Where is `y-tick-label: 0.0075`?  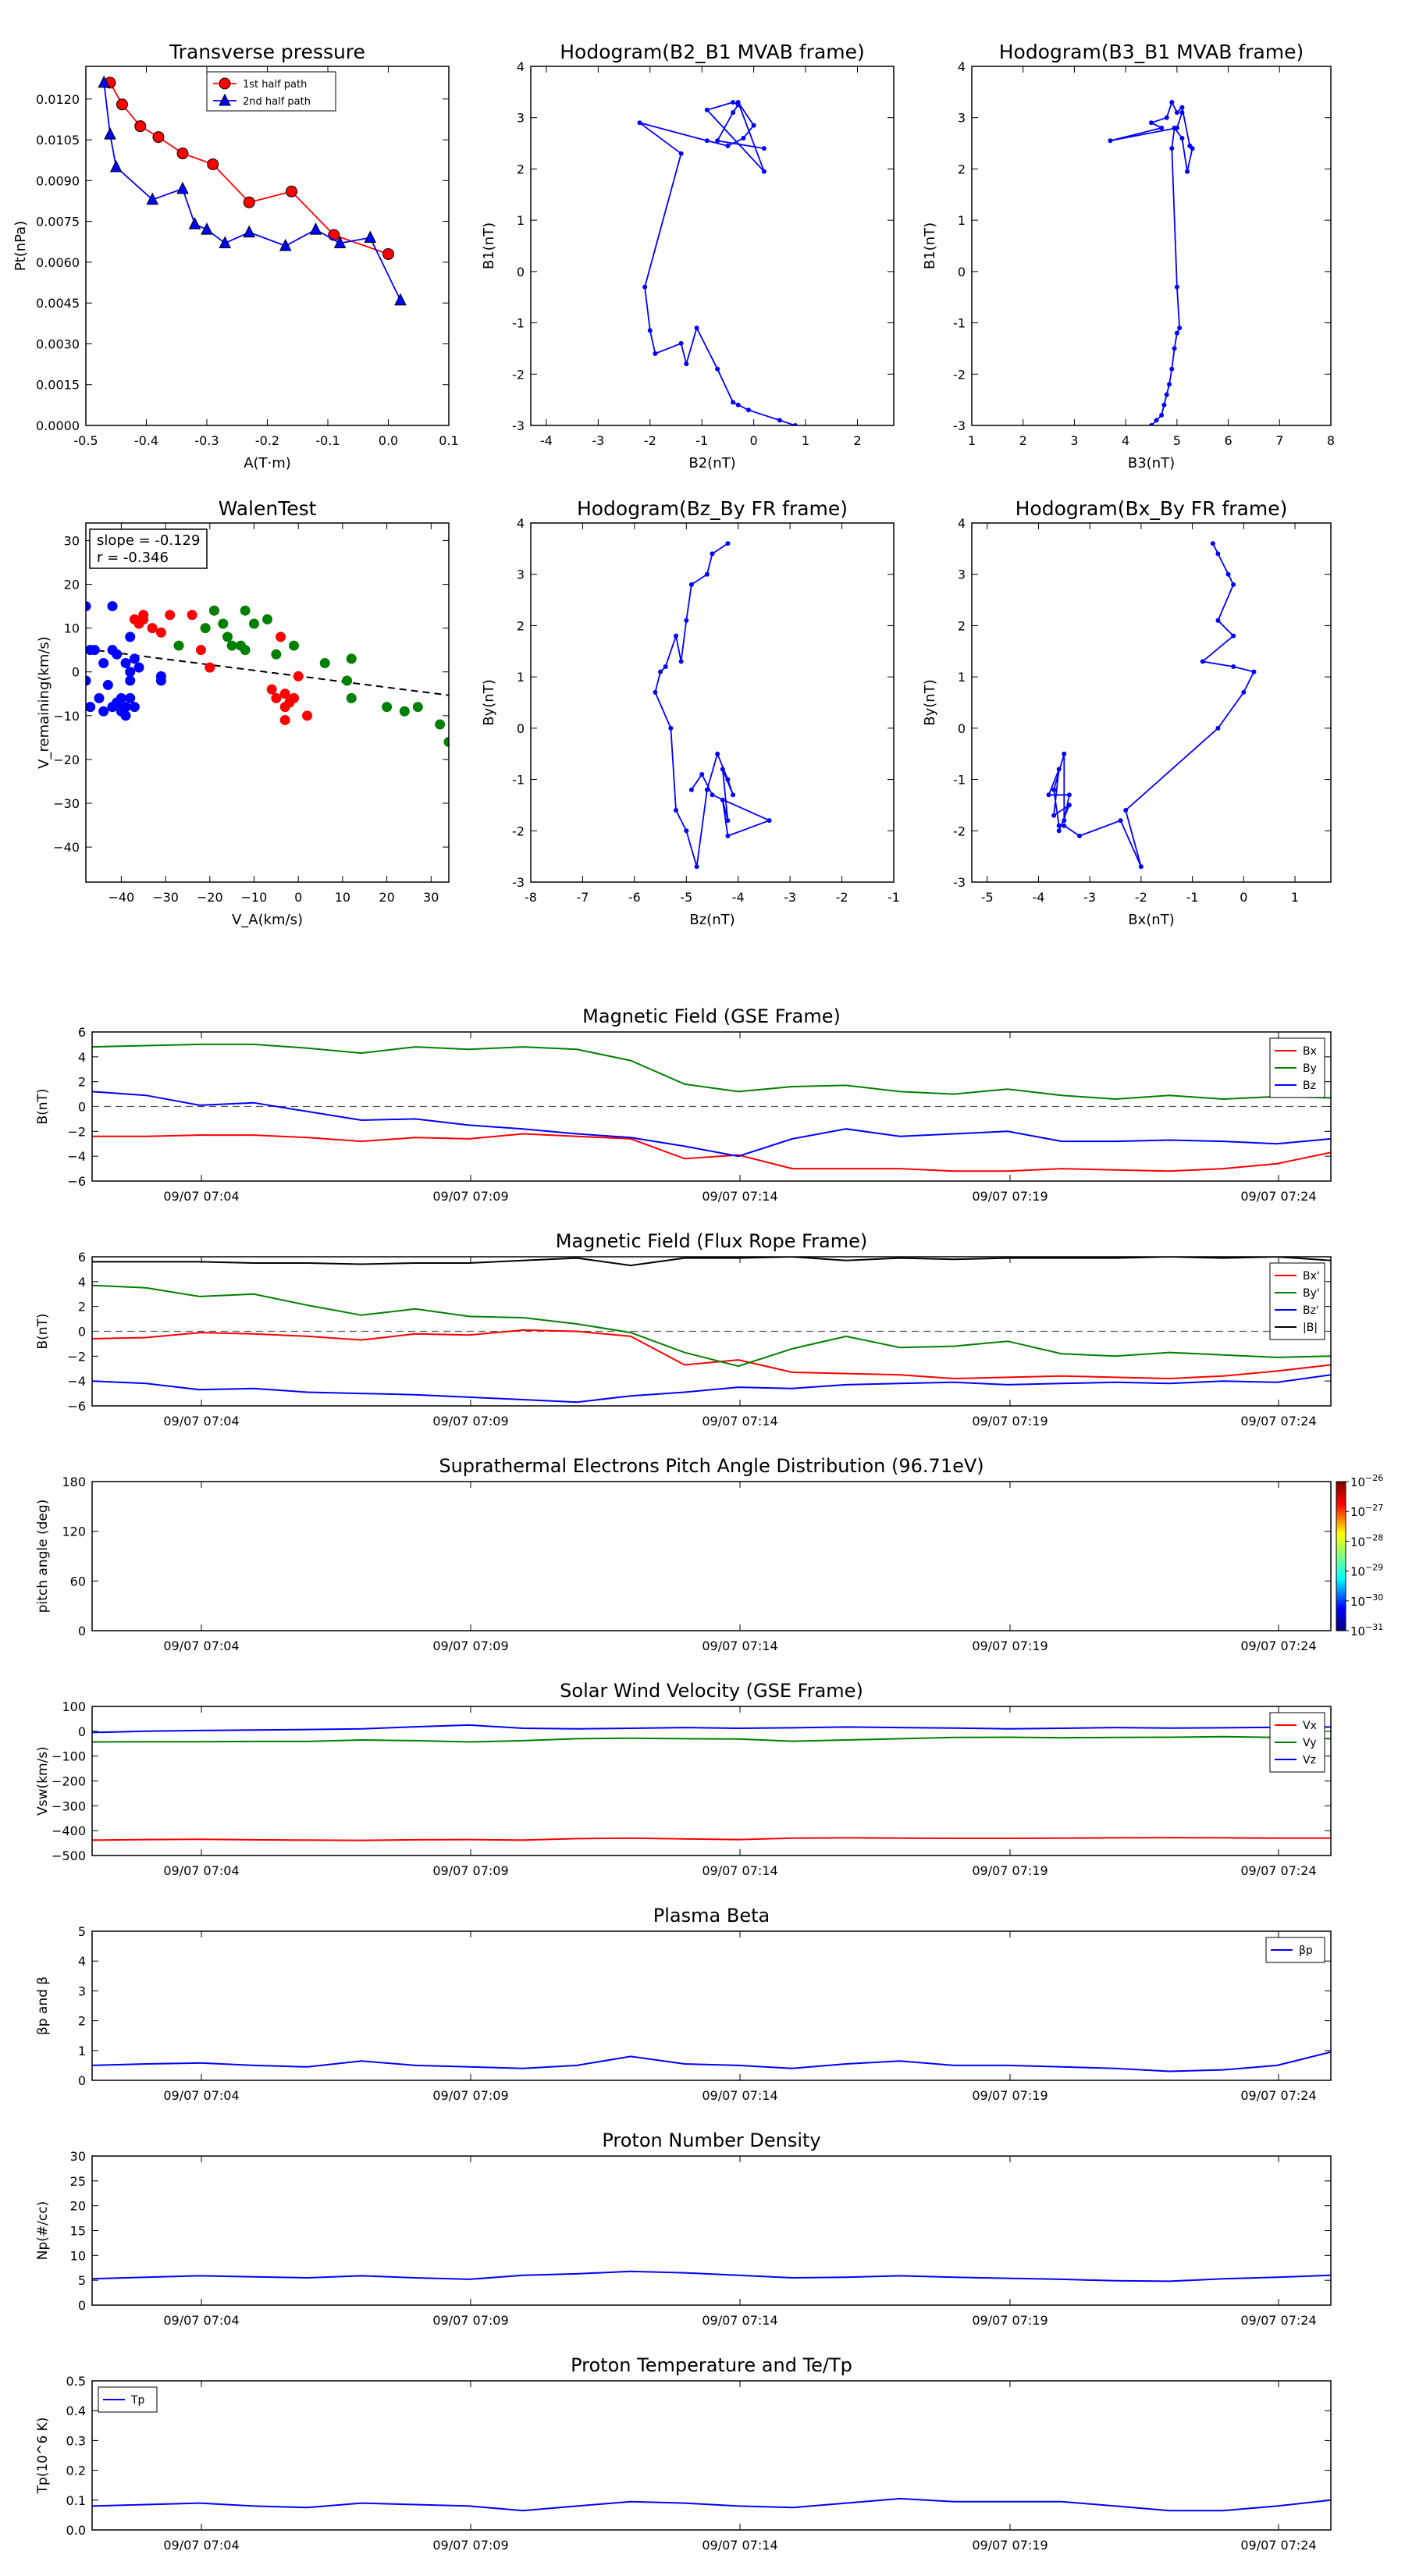
y-tick-label: 0.0075 is located at coordinates (58, 222).